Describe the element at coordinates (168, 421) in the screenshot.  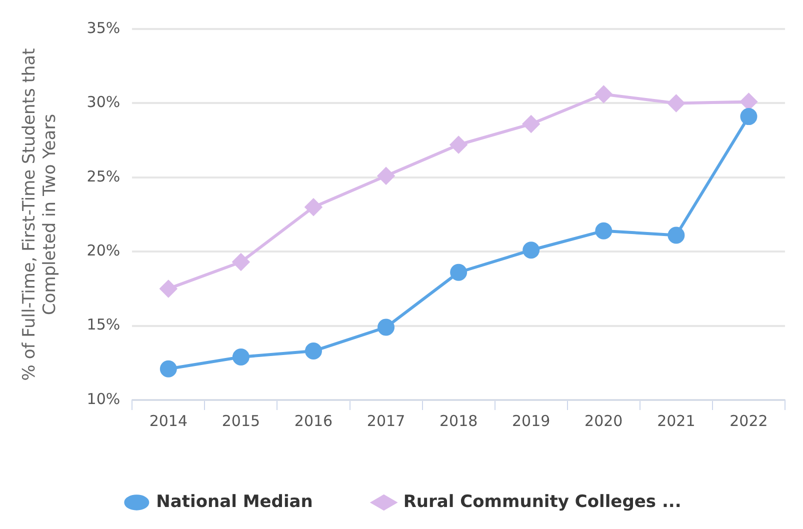
I see `x-tick-label: 2014` at that location.